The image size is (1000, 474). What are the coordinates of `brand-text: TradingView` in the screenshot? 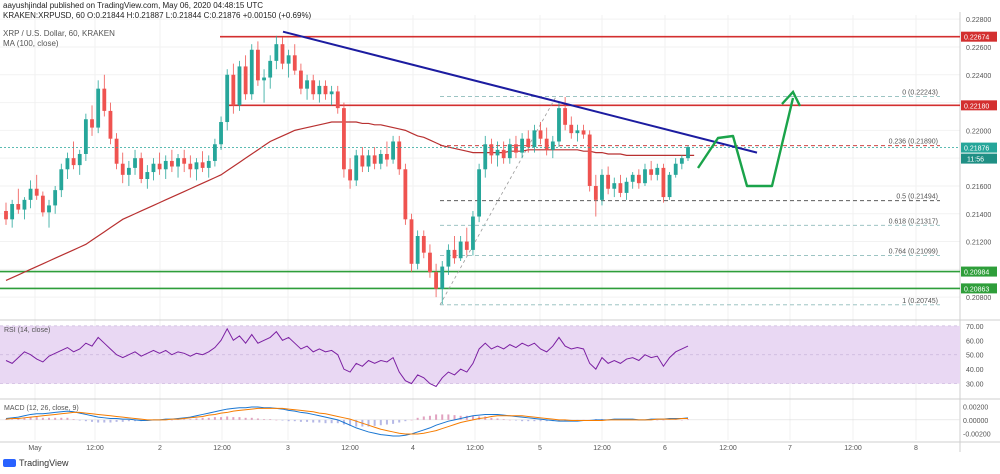 It's located at (44, 463).